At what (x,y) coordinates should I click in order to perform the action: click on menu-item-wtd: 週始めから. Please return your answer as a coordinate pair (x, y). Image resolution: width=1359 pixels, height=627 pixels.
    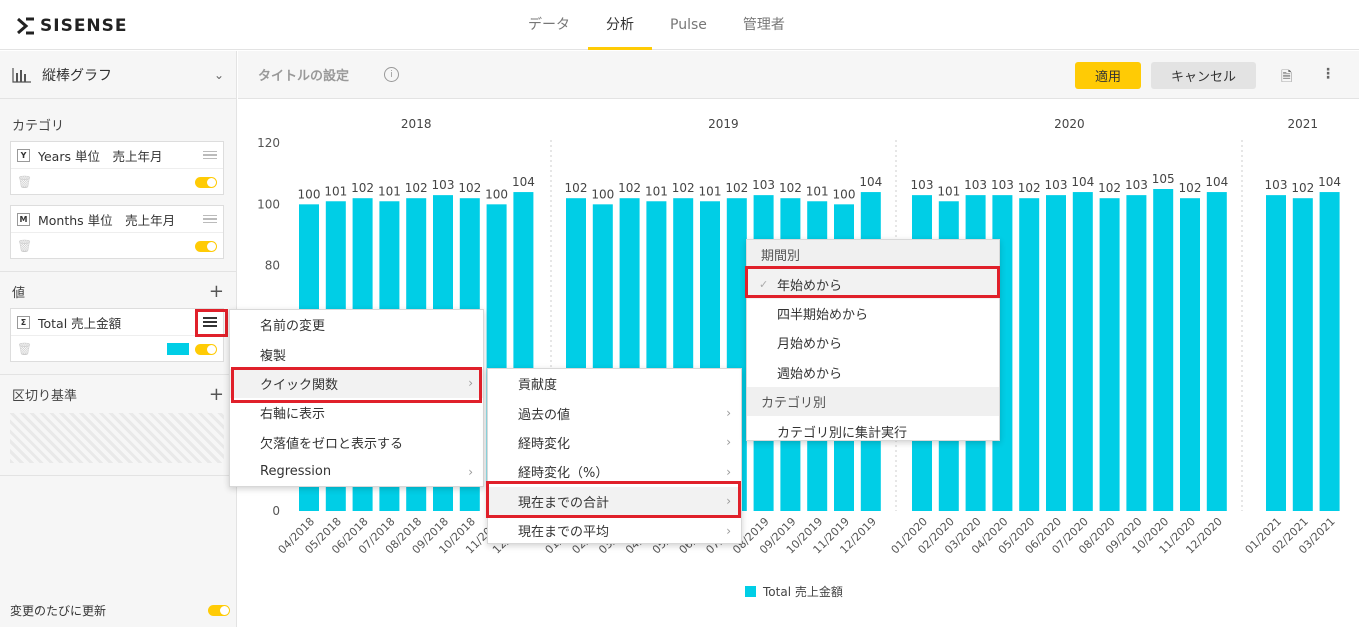
    Looking at the image, I should click on (810, 374).